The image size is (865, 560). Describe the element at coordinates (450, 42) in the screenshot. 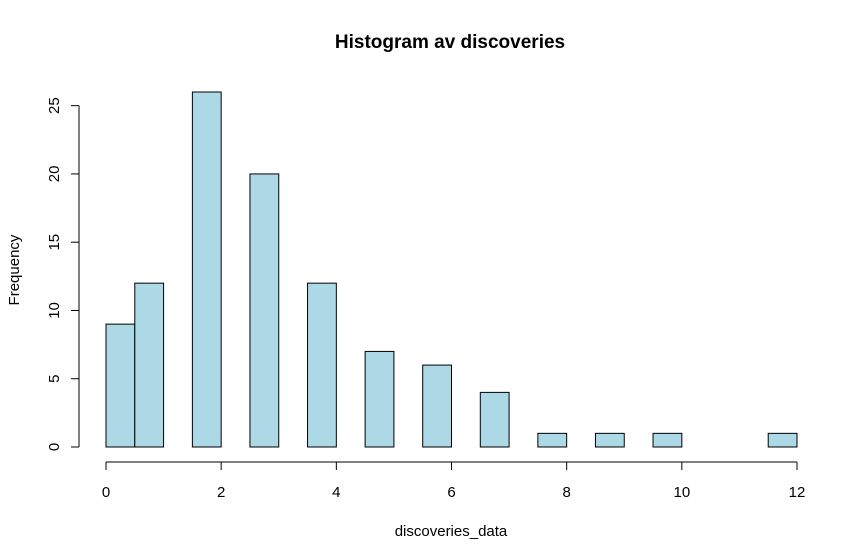

I see `chart-title: Histogram av discoveries` at that location.